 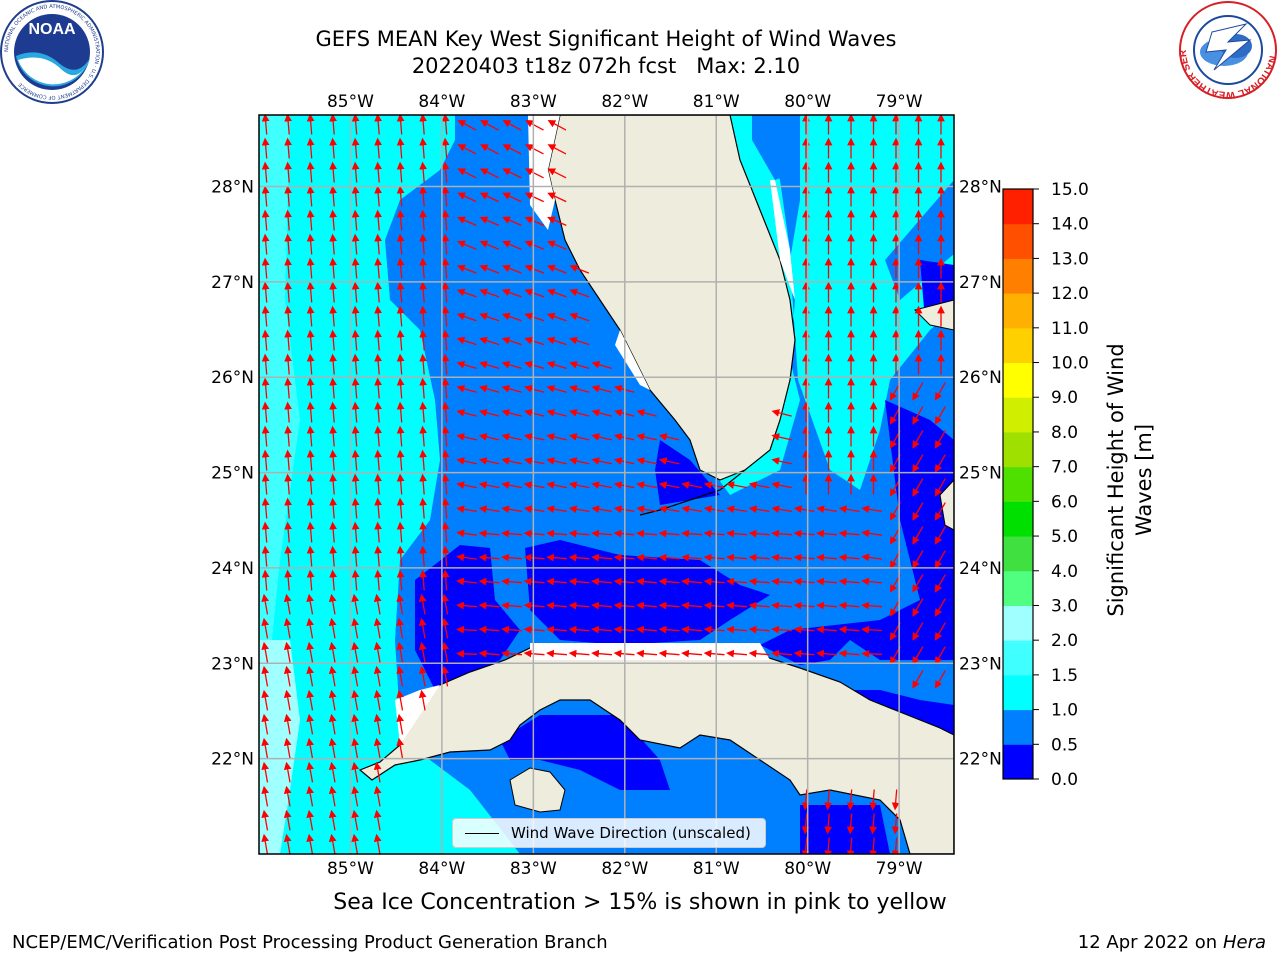 I want to click on colorbar-tick-label: 9.0, so click(x=1064, y=398).